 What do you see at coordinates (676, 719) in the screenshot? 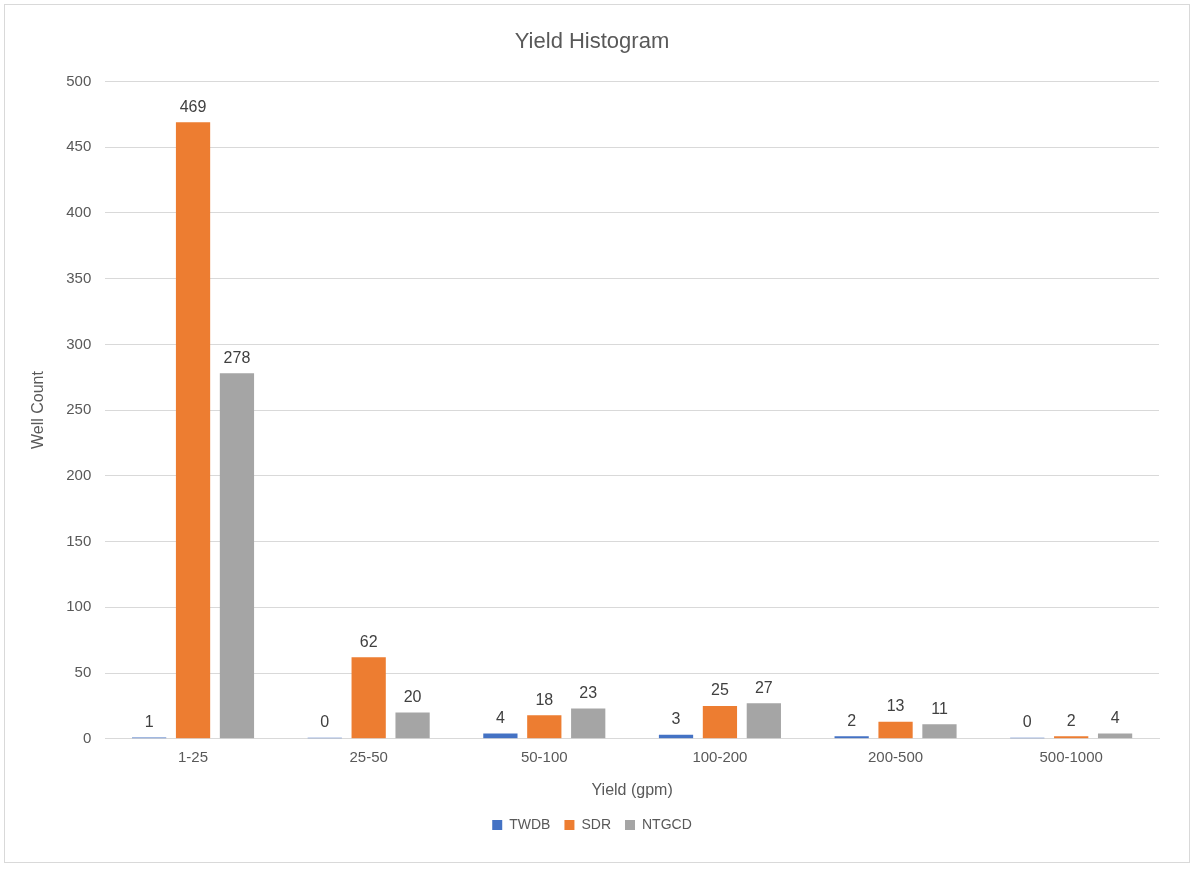
I see `data-label: 3` at bounding box center [676, 719].